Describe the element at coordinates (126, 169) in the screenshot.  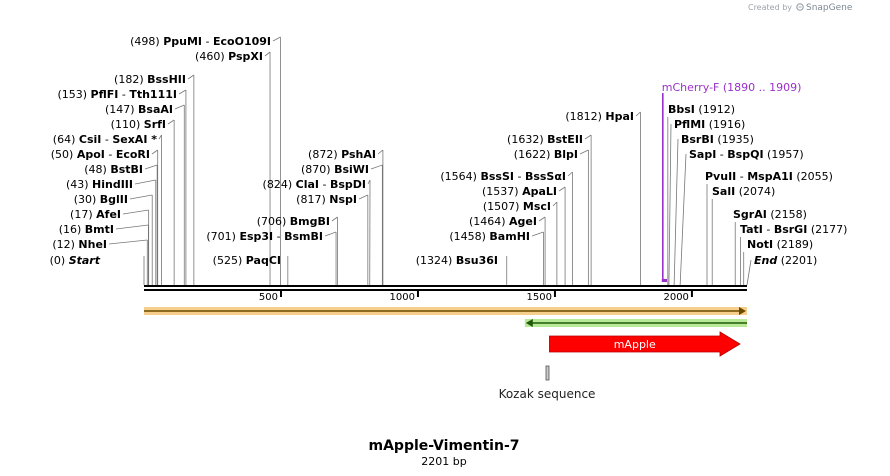
I see `enzyme-name: BstBI` at that location.